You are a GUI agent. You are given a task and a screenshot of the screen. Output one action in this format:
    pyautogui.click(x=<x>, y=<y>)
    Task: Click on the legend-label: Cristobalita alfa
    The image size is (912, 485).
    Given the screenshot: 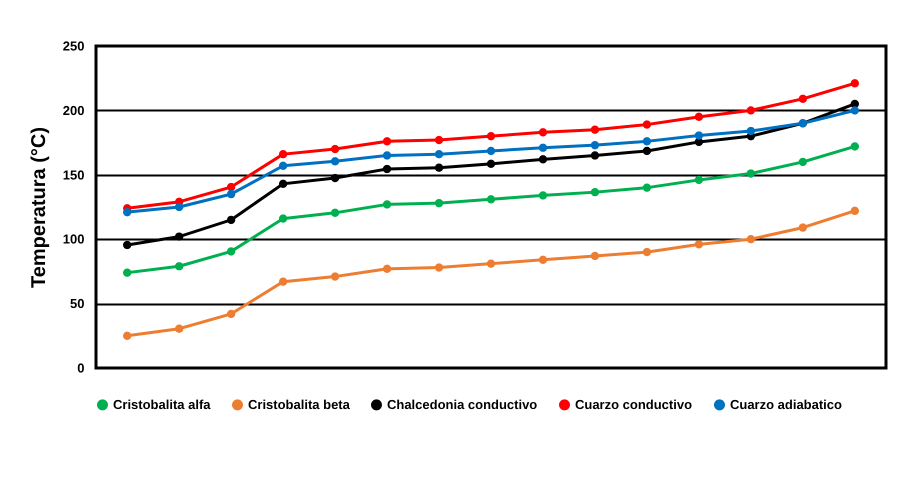 What is the action you would take?
    pyautogui.click(x=162, y=404)
    